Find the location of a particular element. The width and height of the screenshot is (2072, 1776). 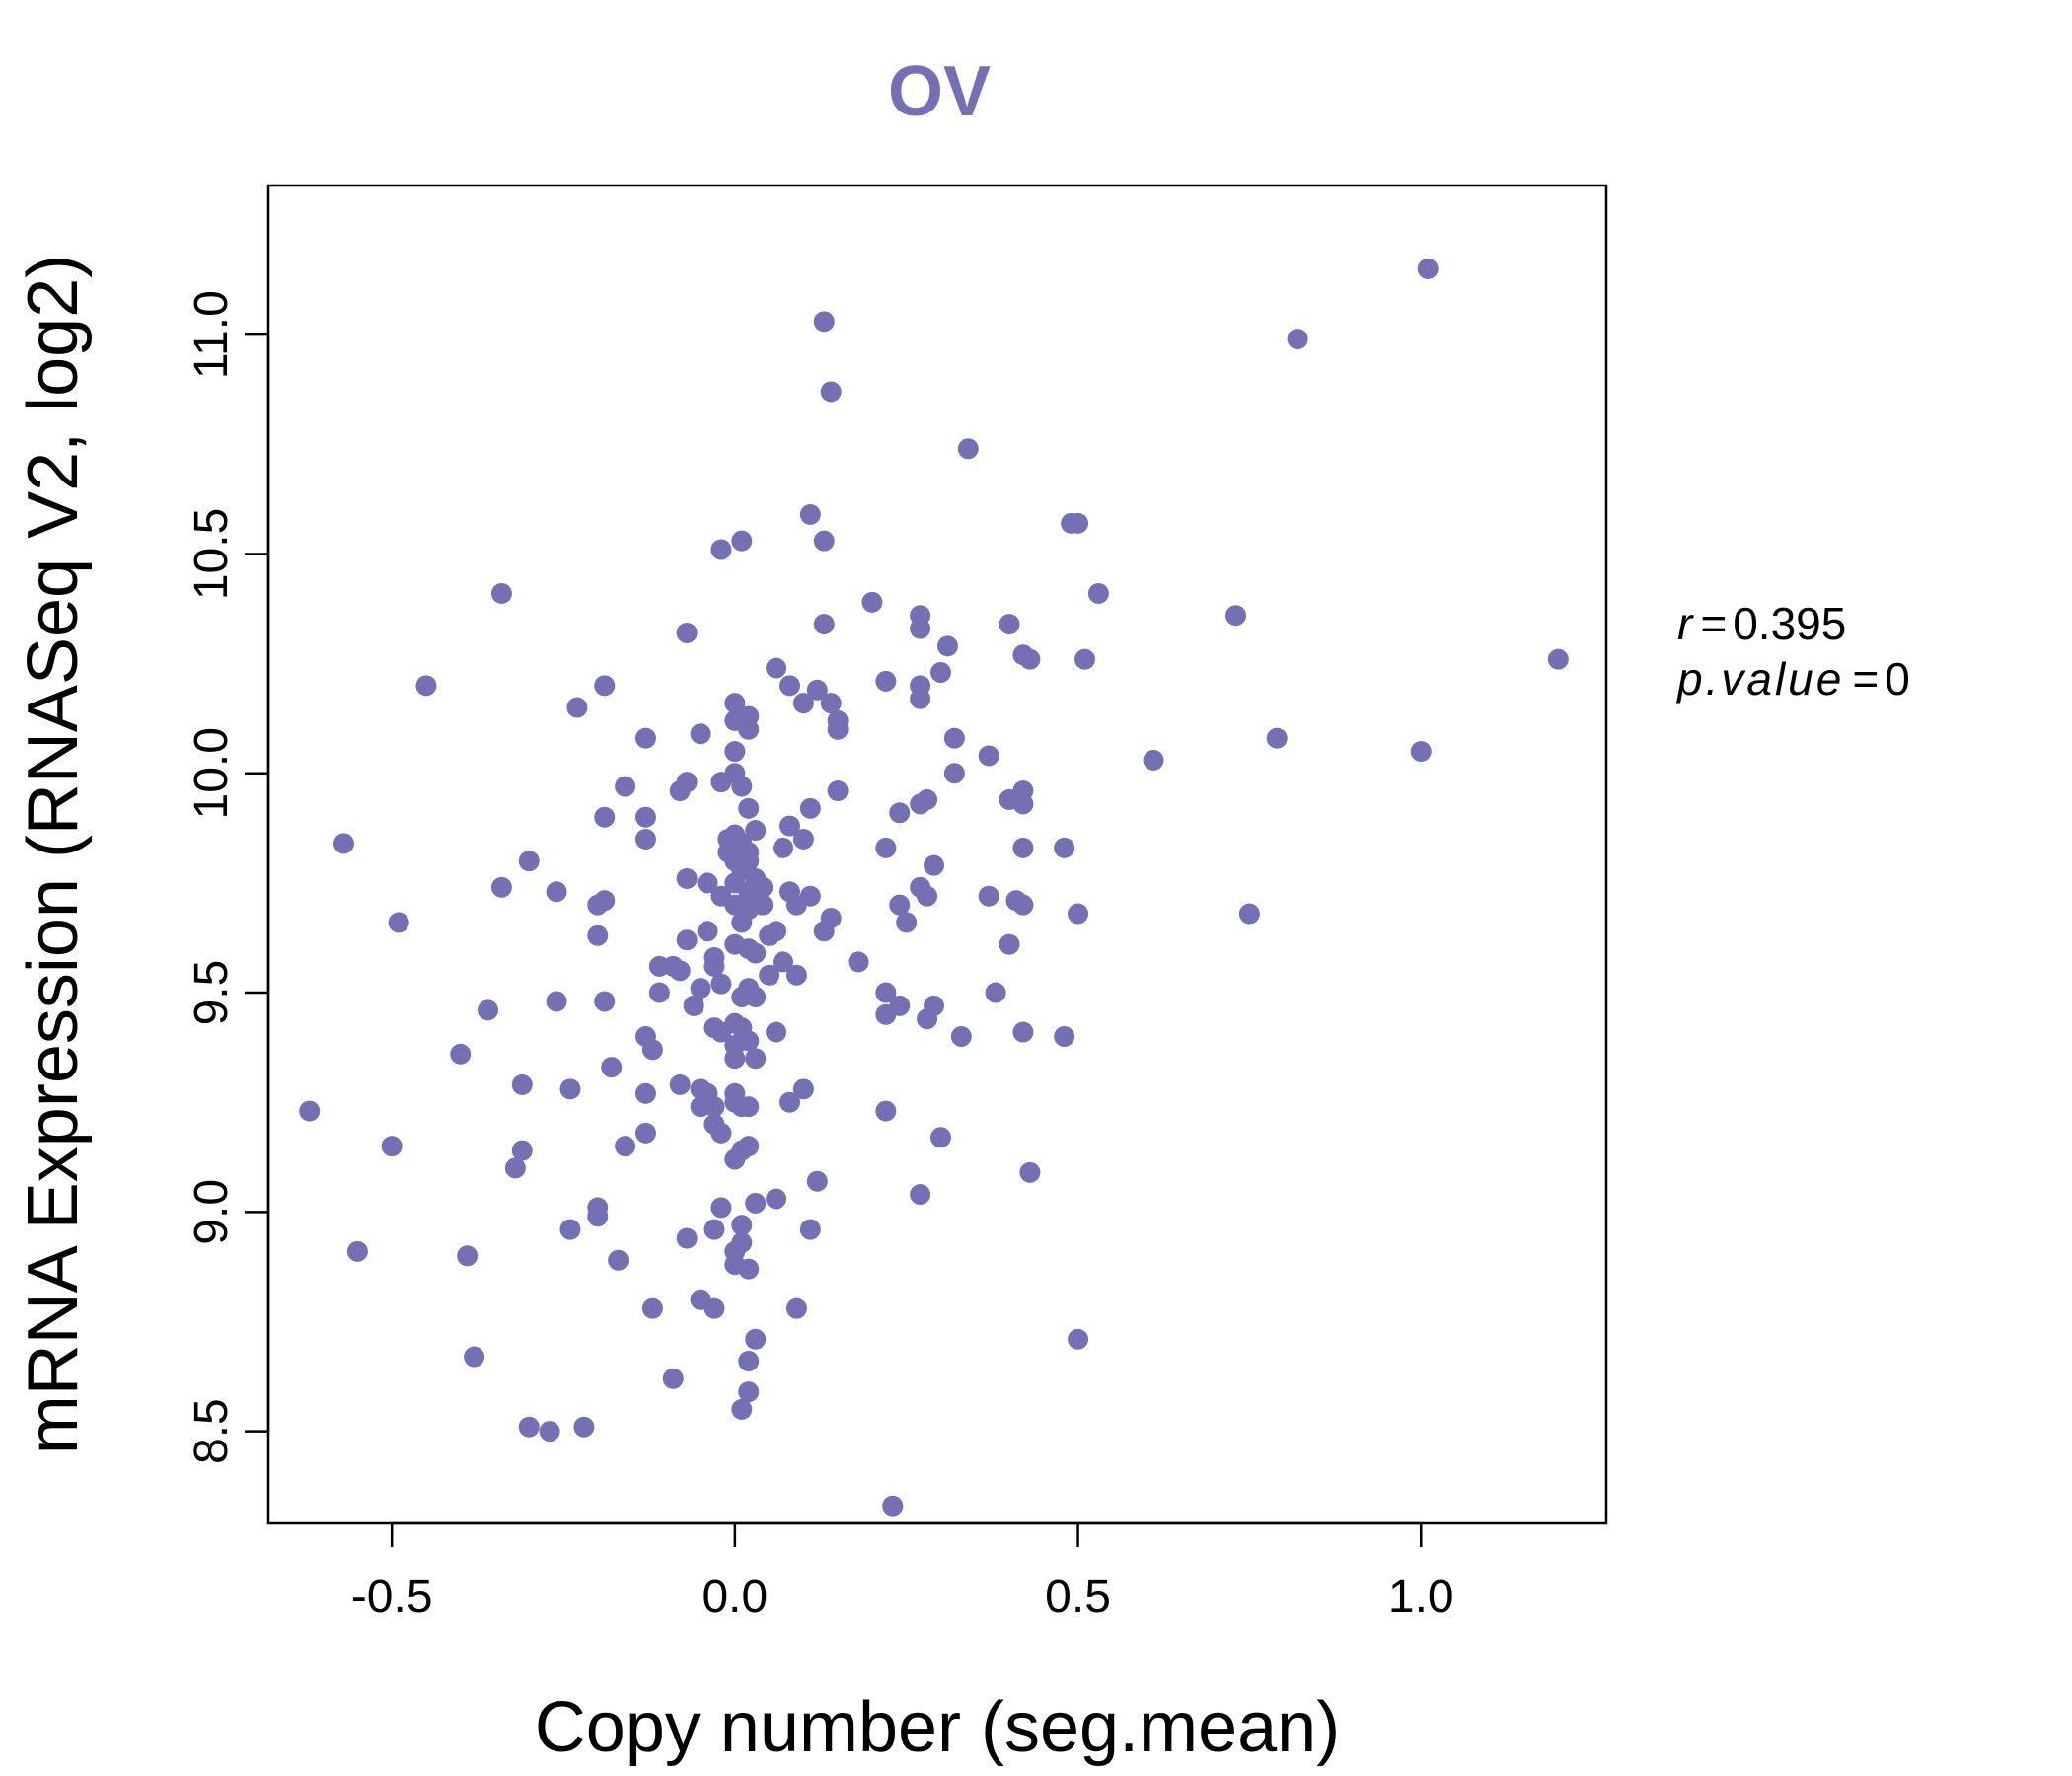

p-value: 0 is located at coordinates (1898, 679).